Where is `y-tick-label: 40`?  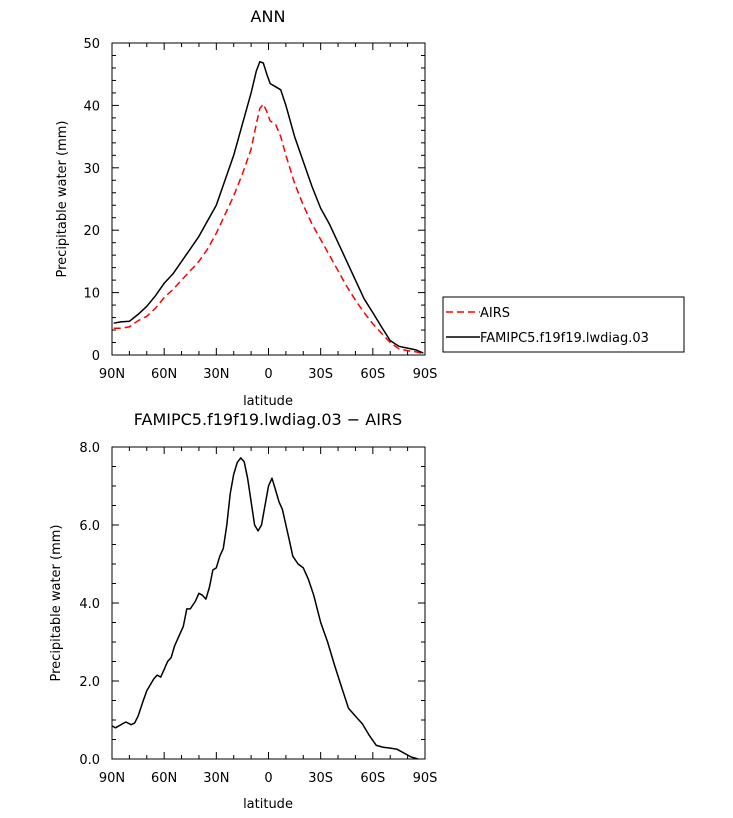
y-tick-label: 40 is located at coordinates (91, 106).